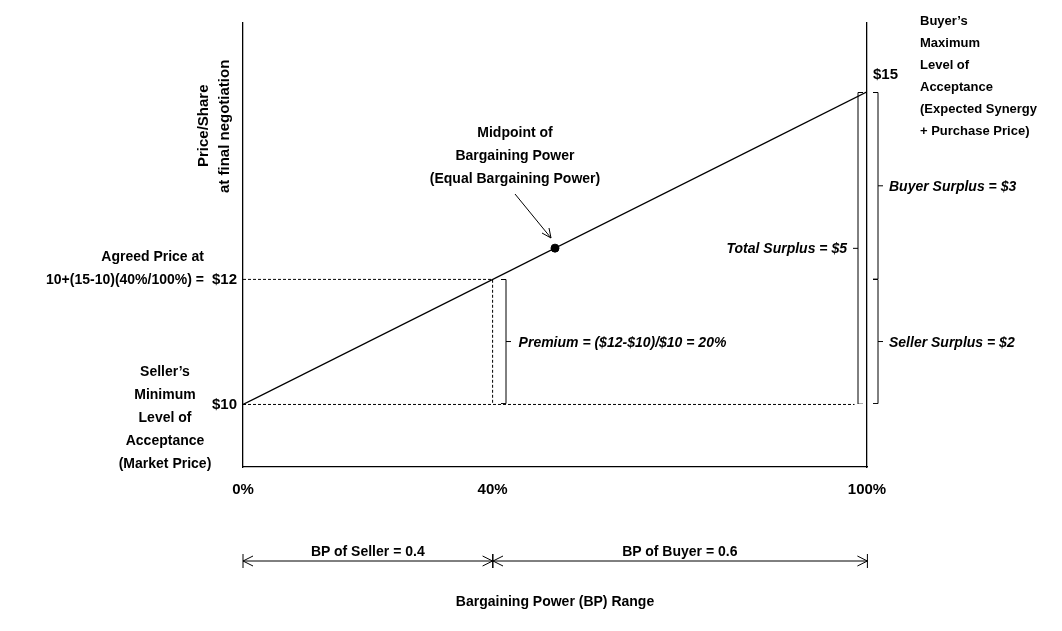 Image resolution: width=1062 pixels, height=631 pixels. I want to click on annotation: Midpoint of Bargaining Power (Equal Bargaining Power), so click(515, 156).